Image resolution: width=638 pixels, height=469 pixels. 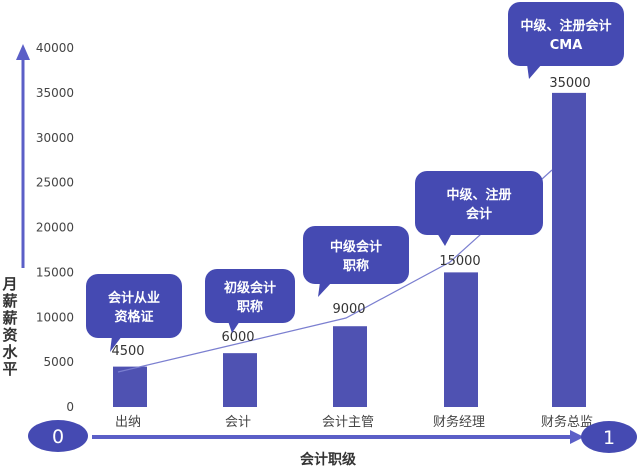 I want to click on callout-text: 中级、注册, so click(x=478, y=195).